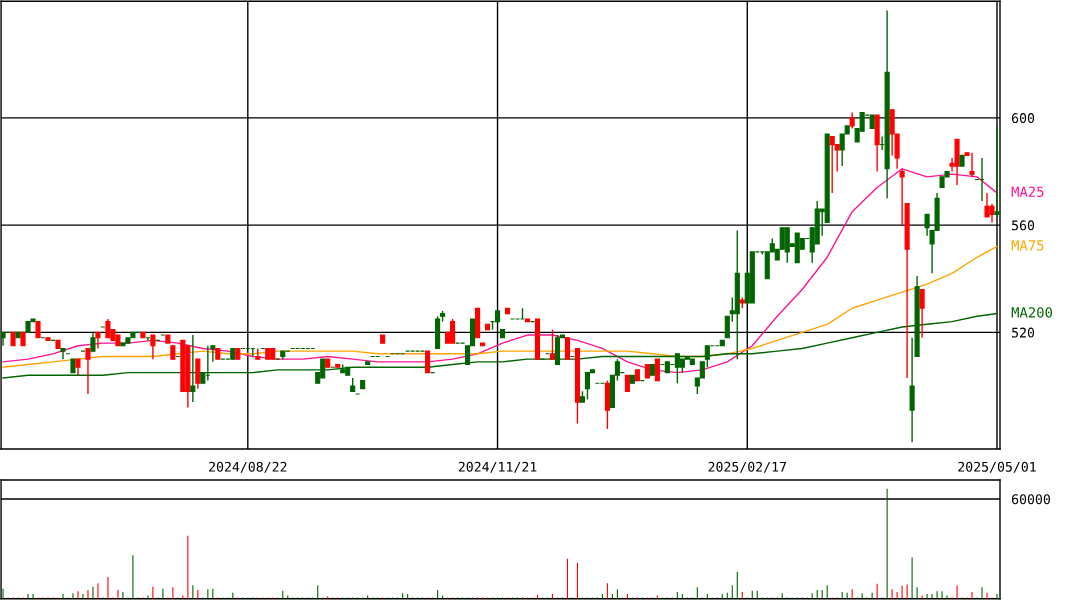  What do you see at coordinates (497, 467) in the screenshot?
I see `x-tick-label: 2024/11/21` at bounding box center [497, 467].